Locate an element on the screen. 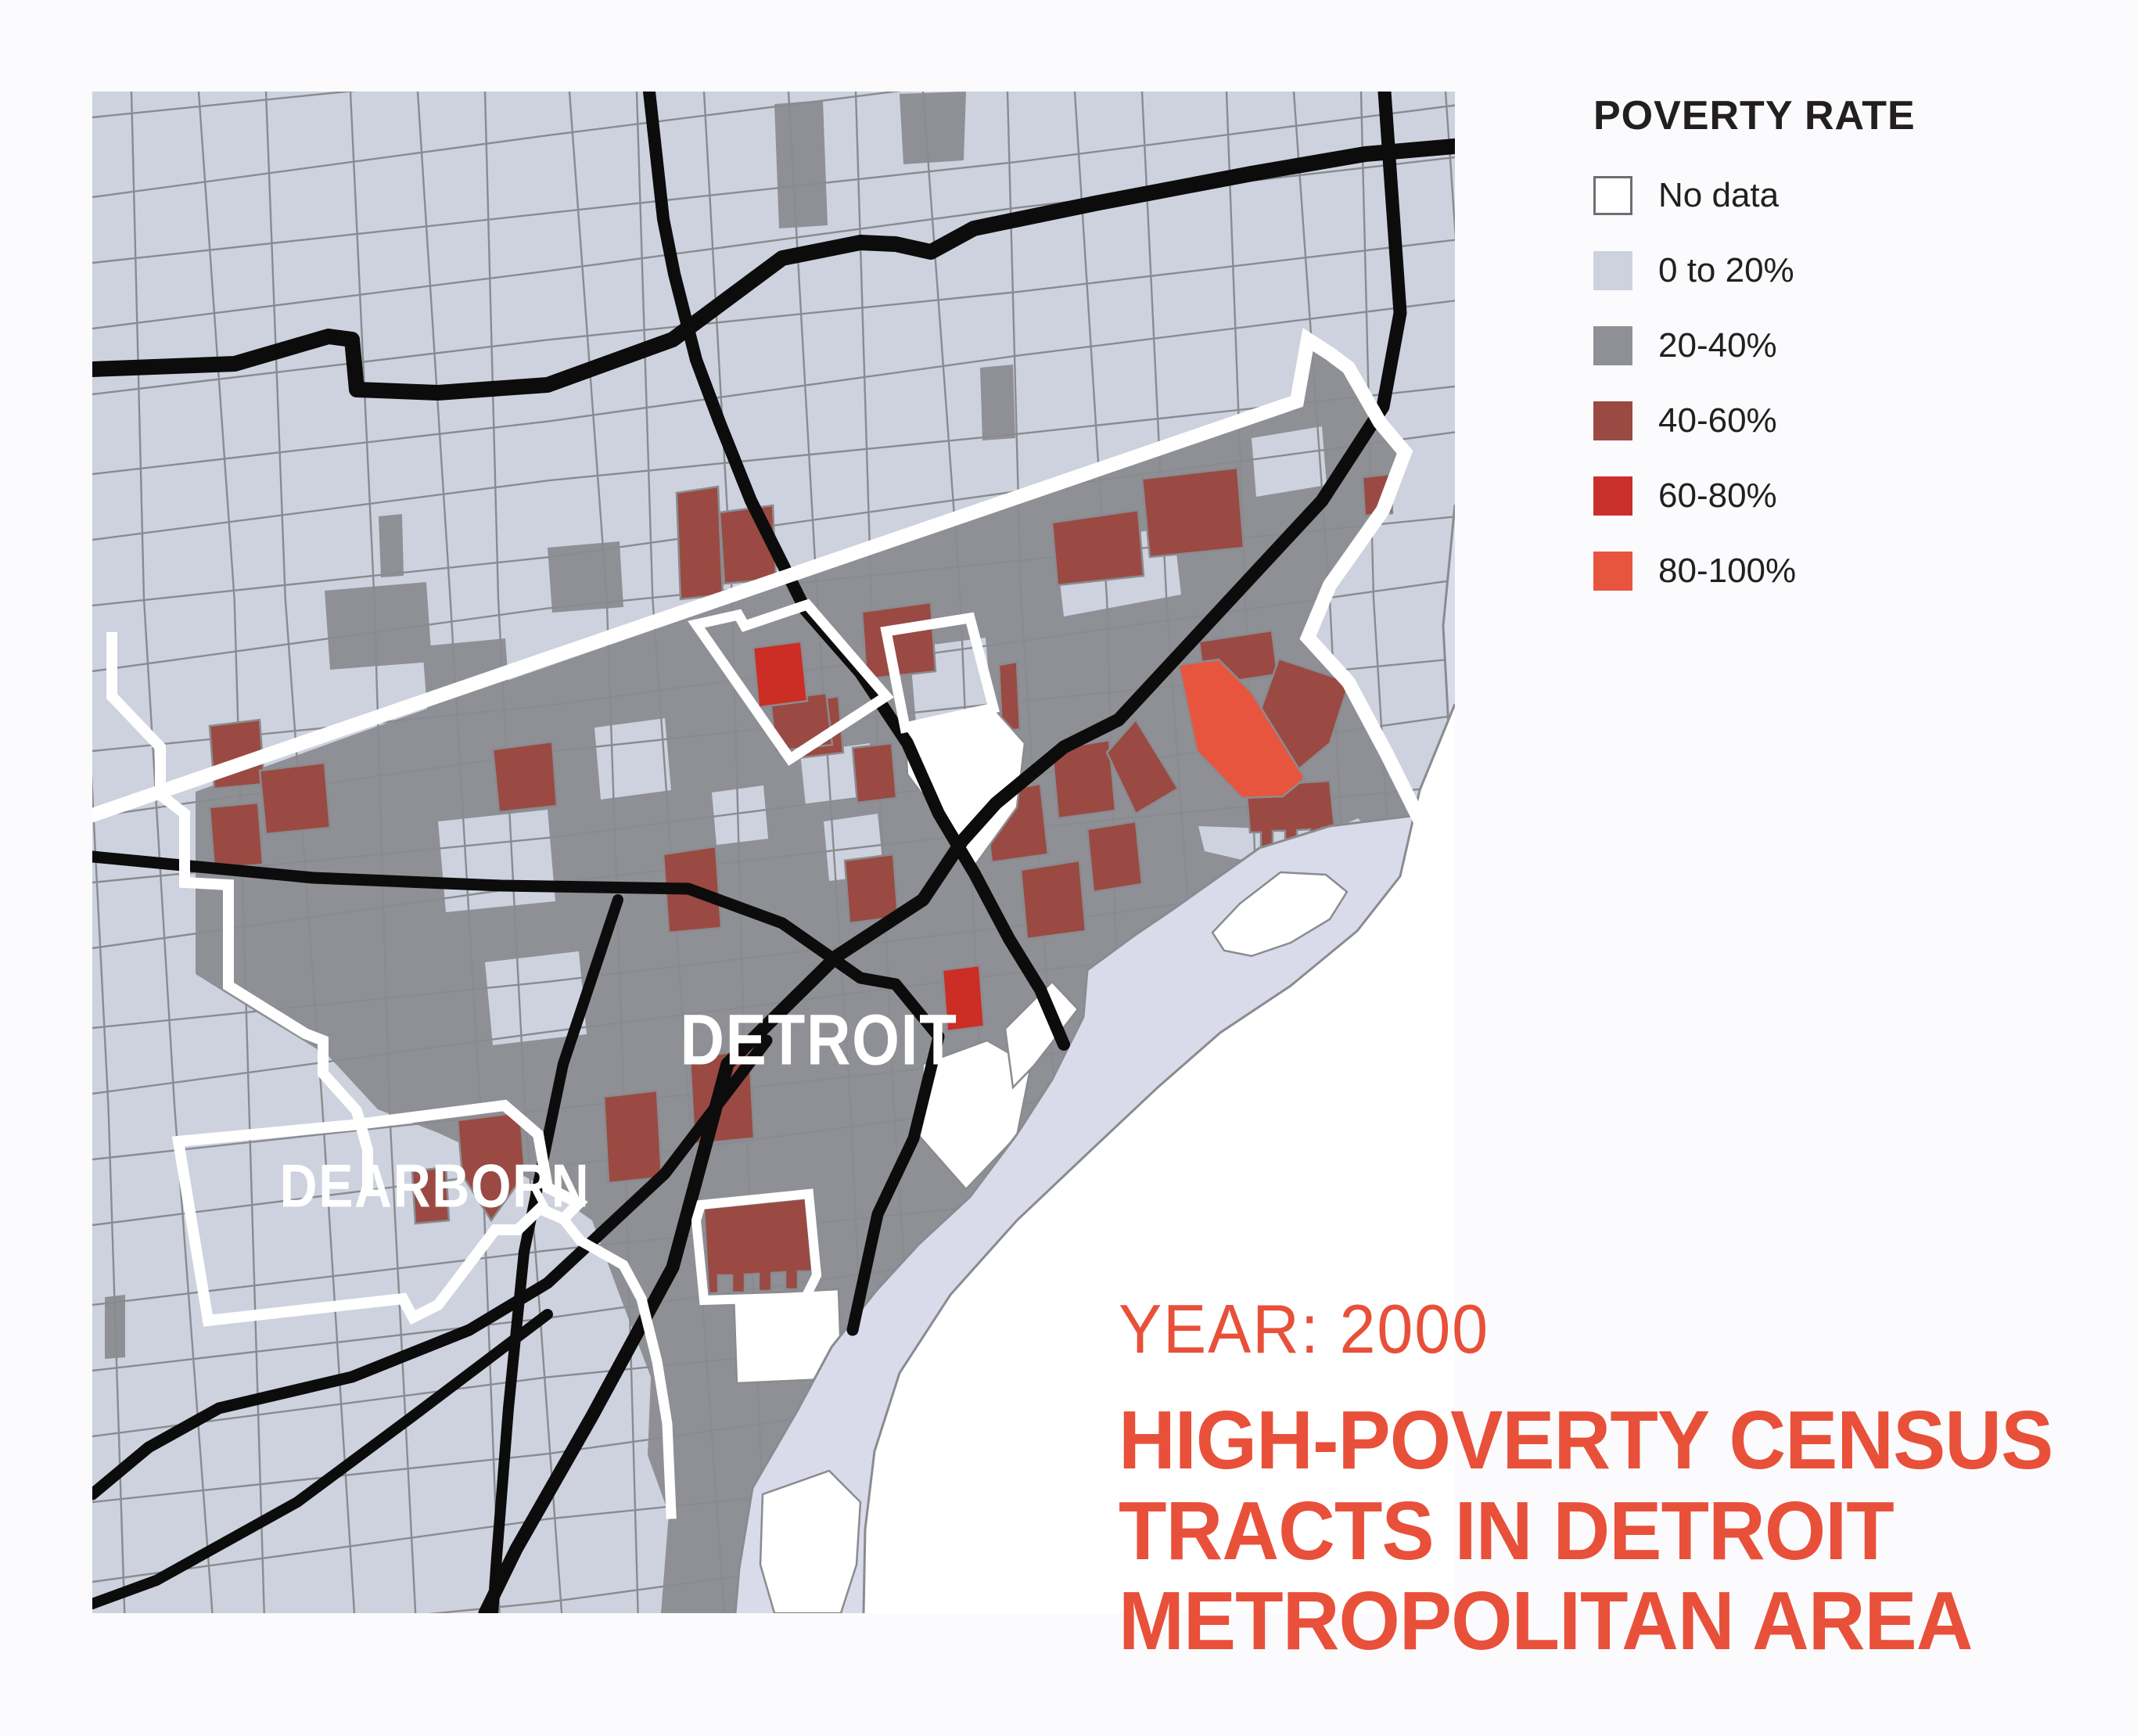 The width and height of the screenshot is (2137, 1736). legend-row-80-100: 80-100% is located at coordinates (1754, 571).